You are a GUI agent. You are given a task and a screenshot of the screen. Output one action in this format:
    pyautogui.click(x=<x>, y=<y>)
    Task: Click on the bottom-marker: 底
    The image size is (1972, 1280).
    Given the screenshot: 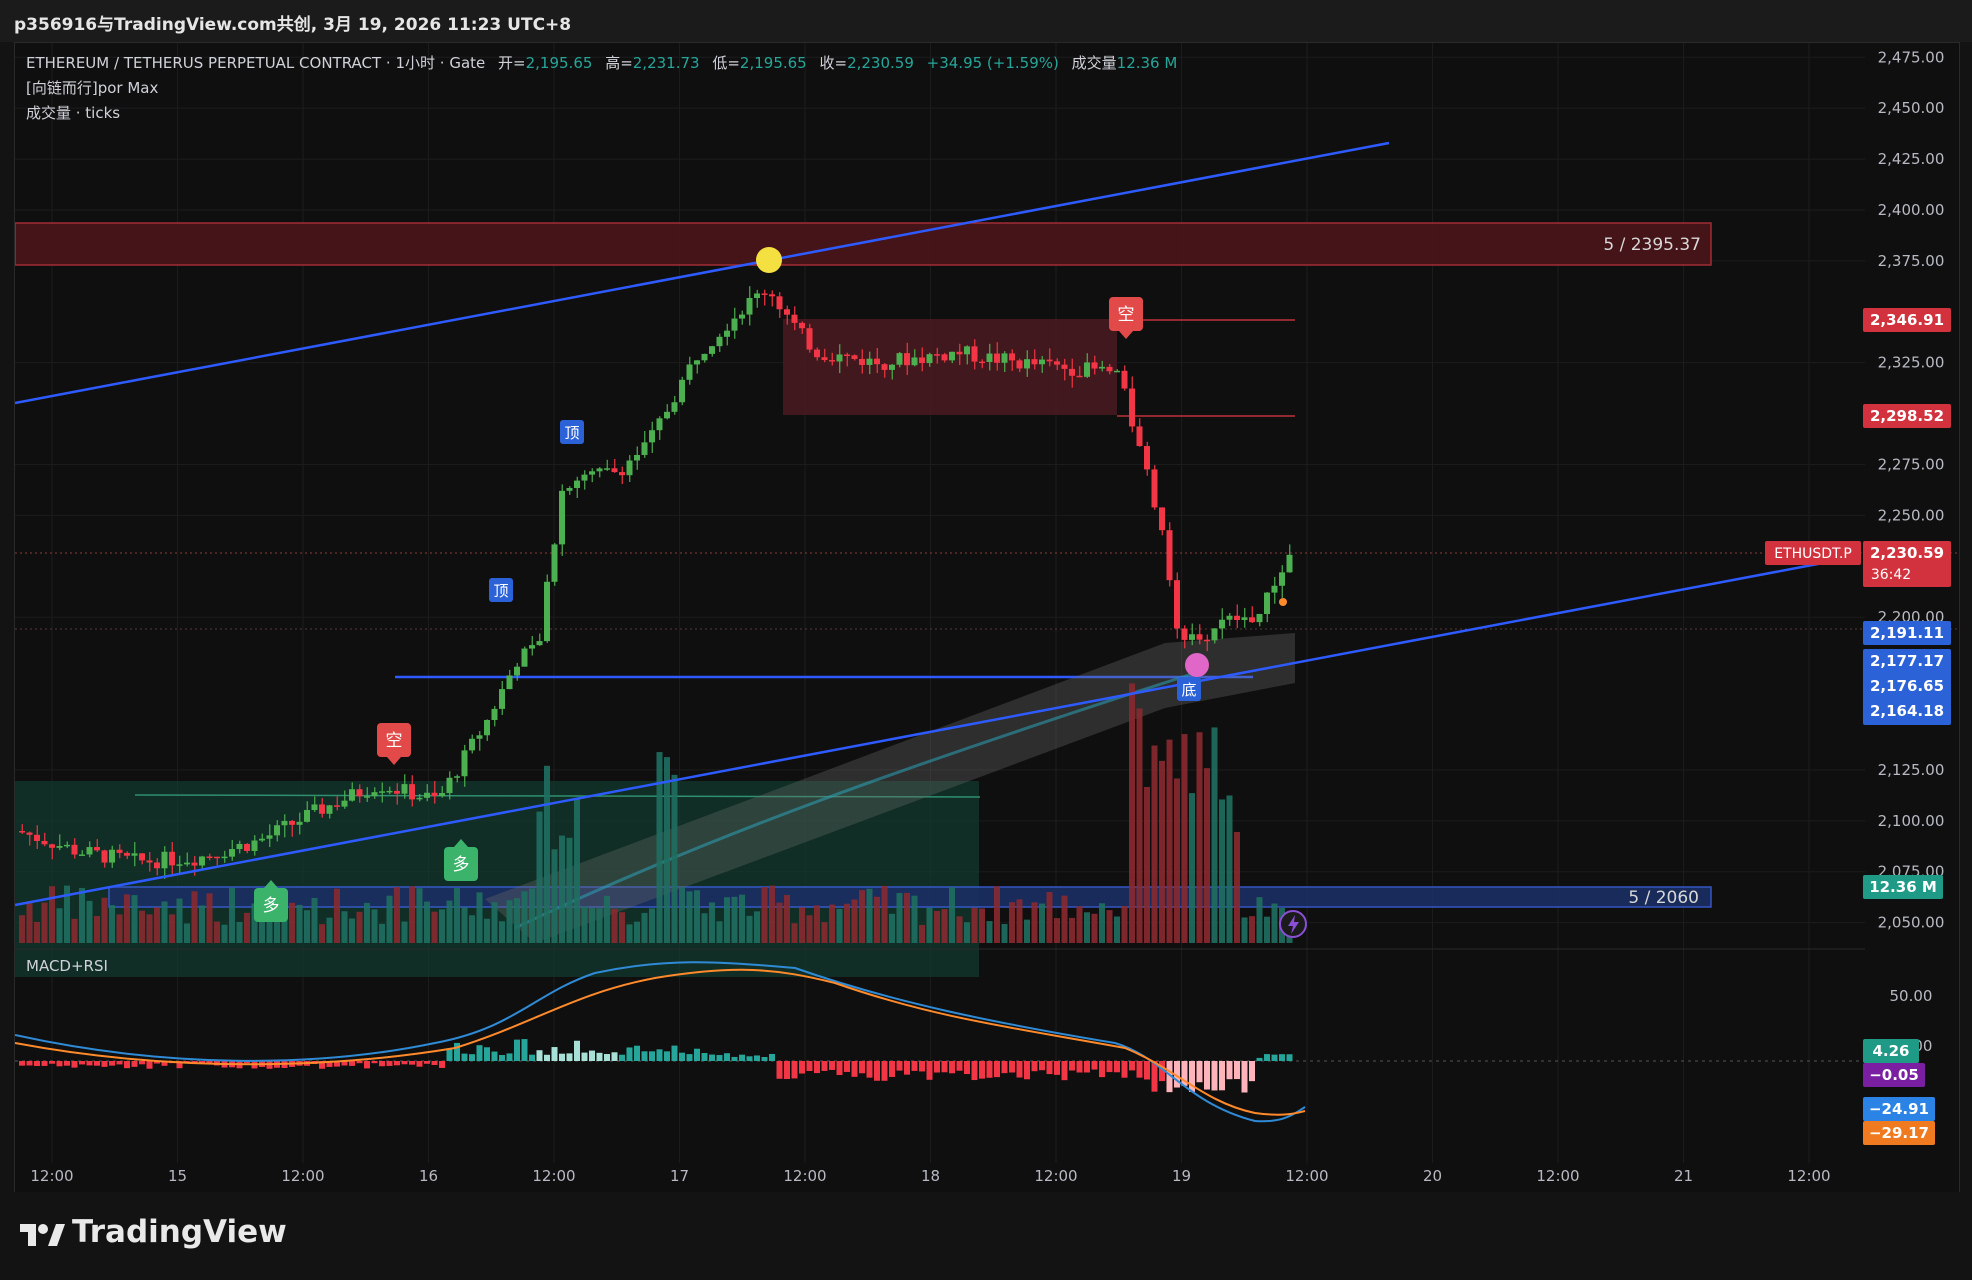 What is the action you would take?
    pyautogui.click(x=1189, y=689)
    